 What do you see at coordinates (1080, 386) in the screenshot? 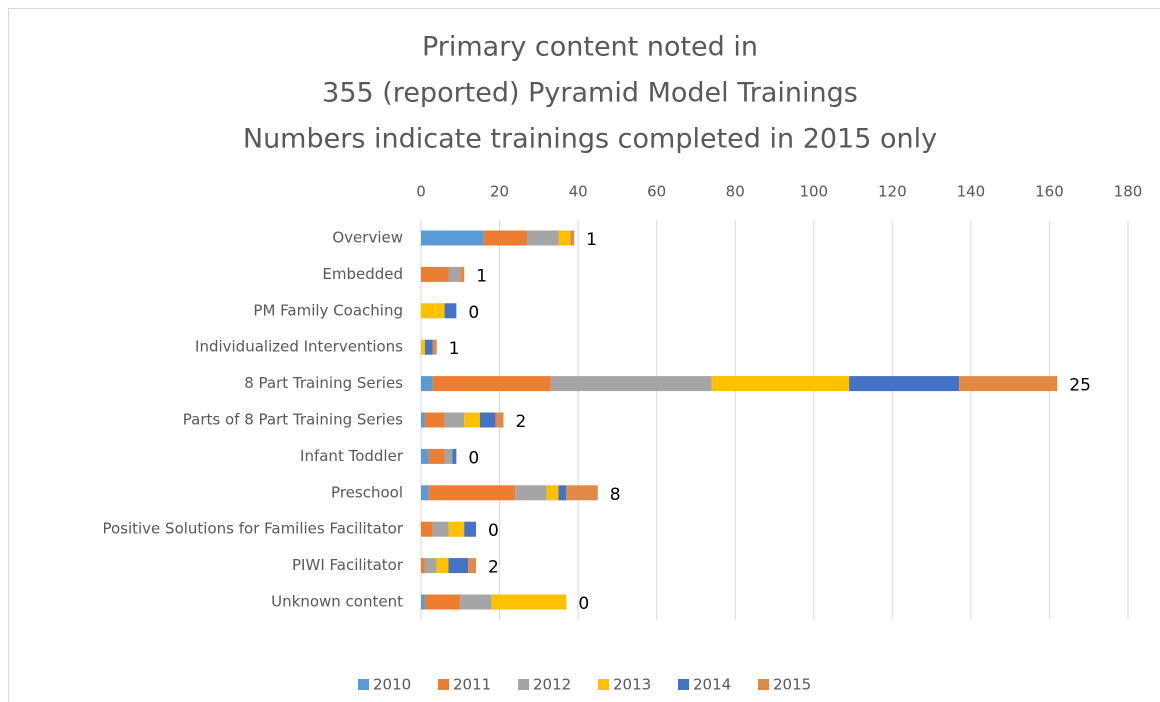
I see `data-label: 25` at bounding box center [1080, 386].